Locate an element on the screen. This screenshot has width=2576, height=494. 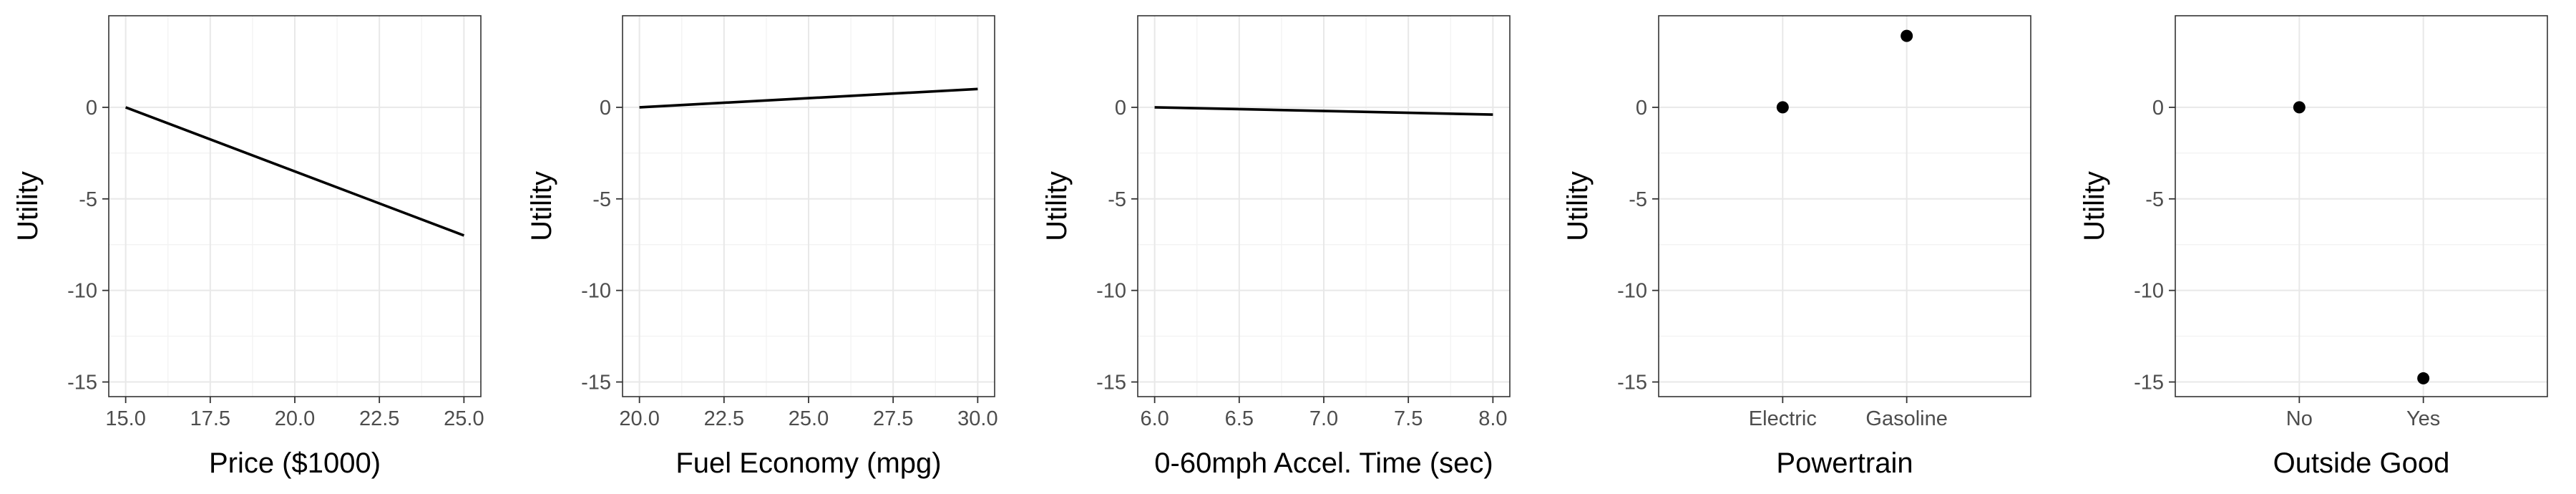
x-tick-label: Yes is located at coordinates (2423, 419).